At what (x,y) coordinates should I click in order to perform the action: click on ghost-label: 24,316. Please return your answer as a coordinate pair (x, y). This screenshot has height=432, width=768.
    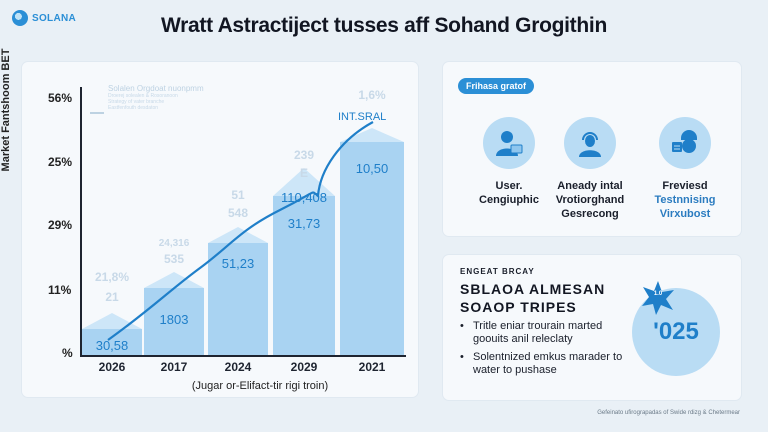
    Looking at the image, I should click on (174, 243).